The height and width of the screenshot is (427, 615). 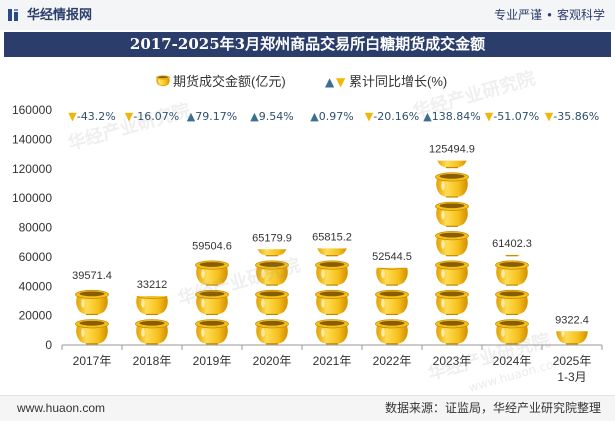 I want to click on x-tick-label: 2019年, so click(x=212, y=361).